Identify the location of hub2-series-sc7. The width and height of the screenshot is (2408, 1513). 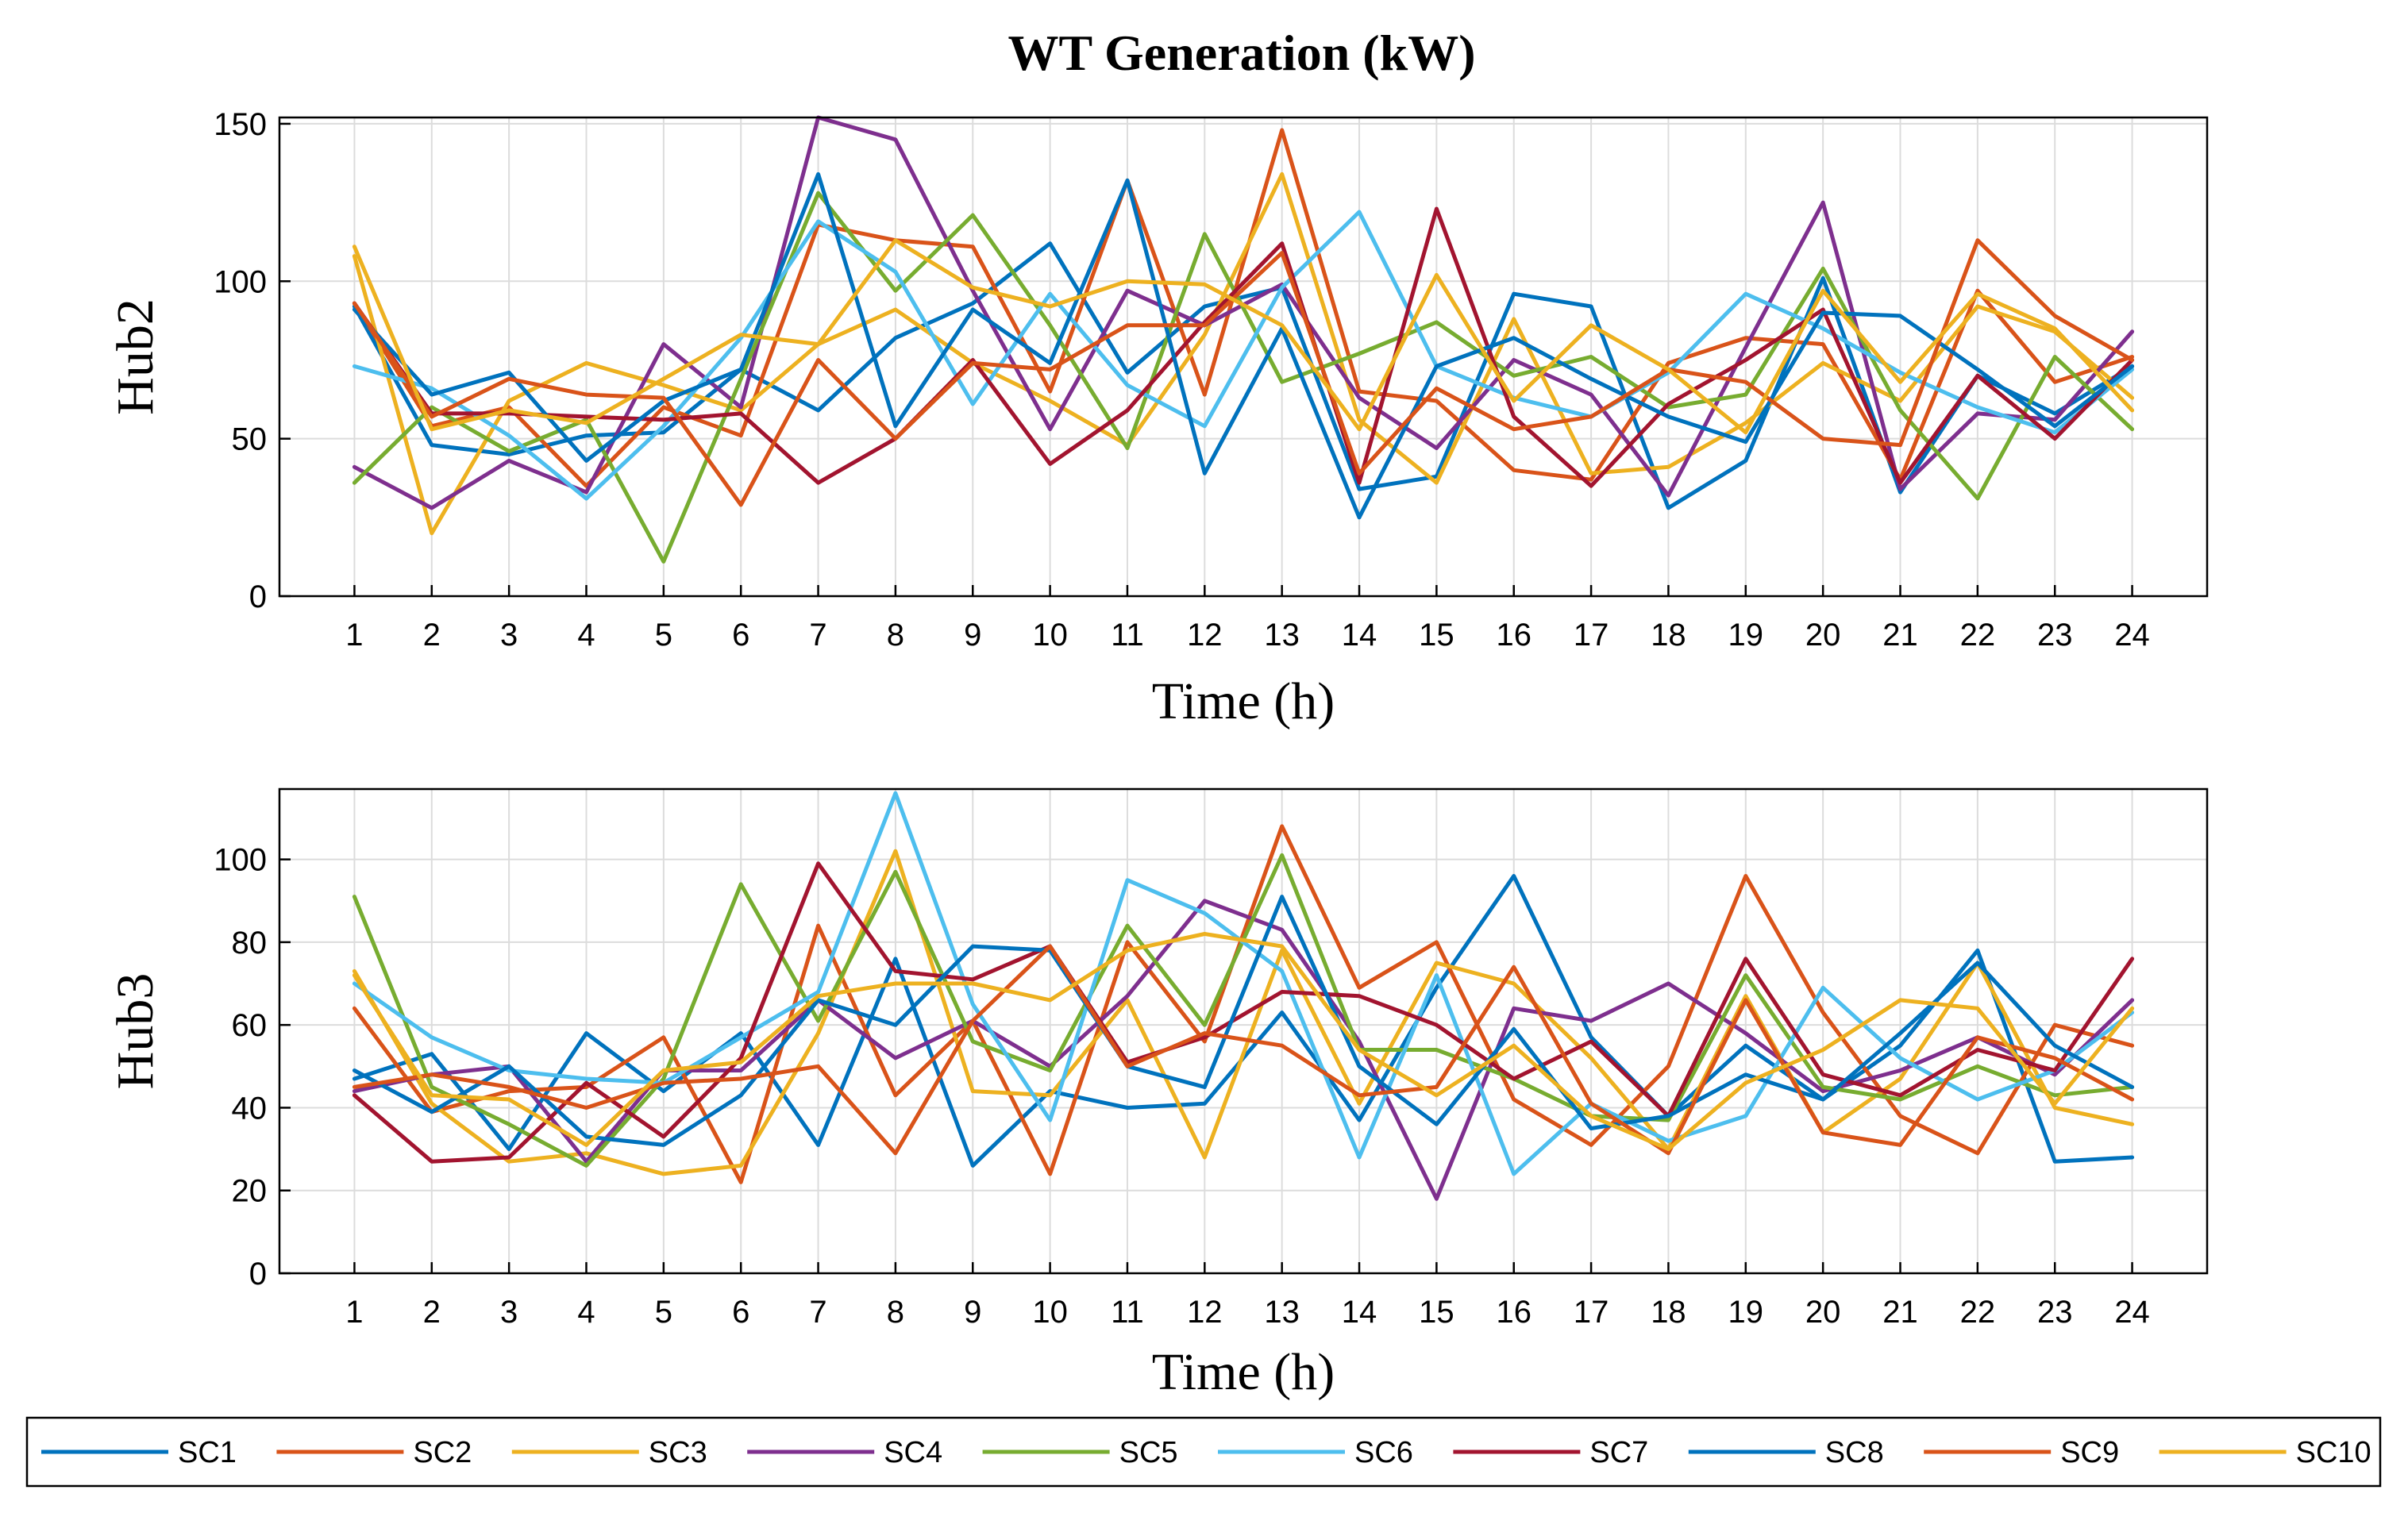
(1243, 347).